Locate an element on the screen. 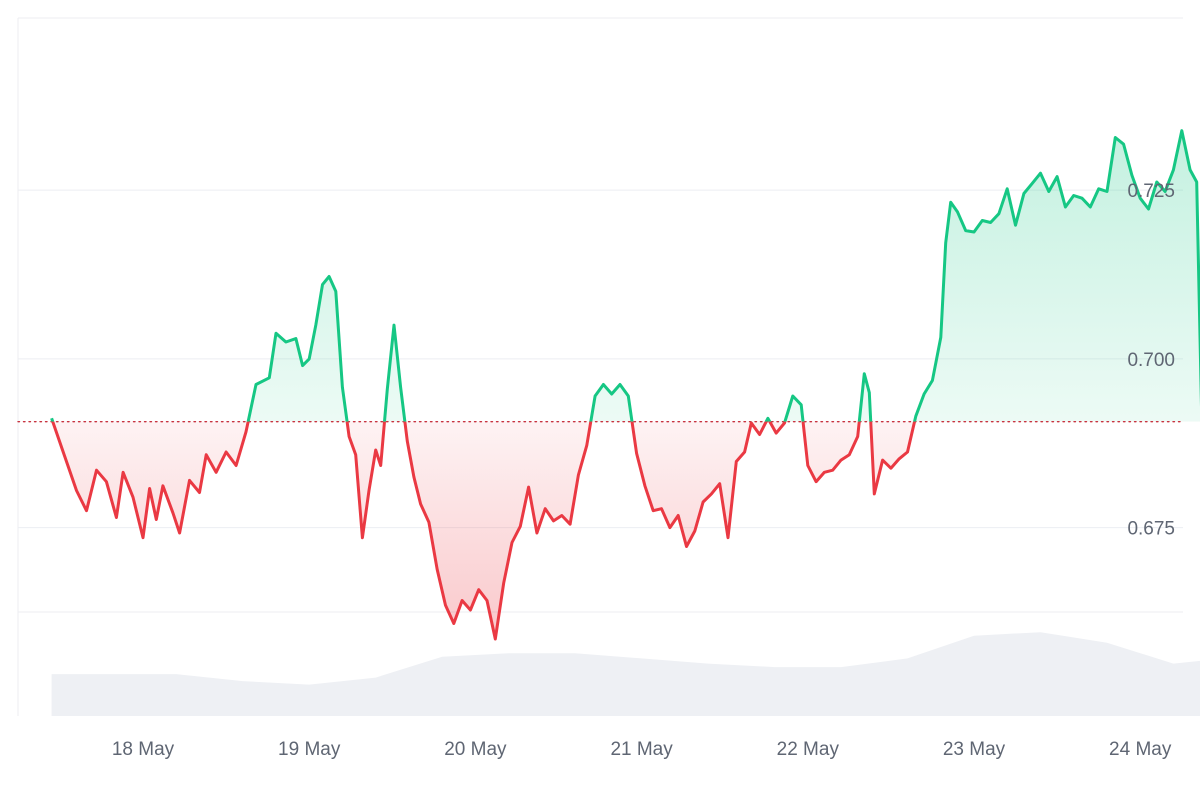 Image resolution: width=1200 pixels, height=800 pixels. y-tick-label: 0.675 is located at coordinates (1151, 529).